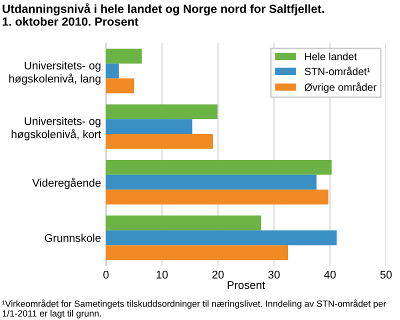 The width and height of the screenshot is (400, 320). I want to click on chart-title: Utdanningsnivå i hele landet og Norge nord for Saltfjellet. 1. oktober 2010. Prosent, so click(163, 14).